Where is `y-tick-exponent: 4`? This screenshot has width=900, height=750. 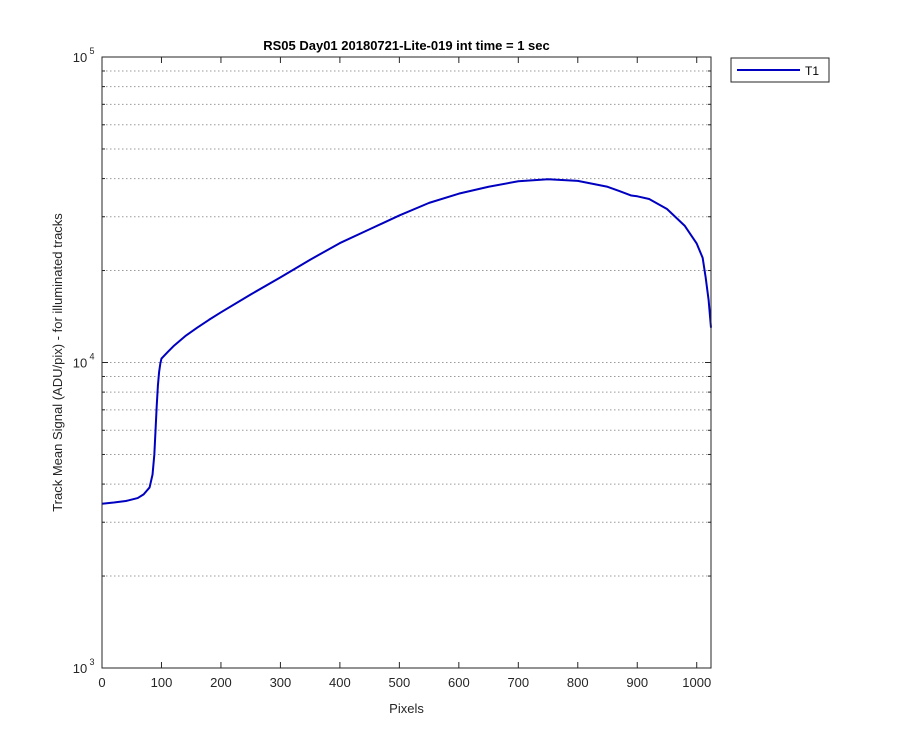 y-tick-exponent: 4 is located at coordinates (91, 357).